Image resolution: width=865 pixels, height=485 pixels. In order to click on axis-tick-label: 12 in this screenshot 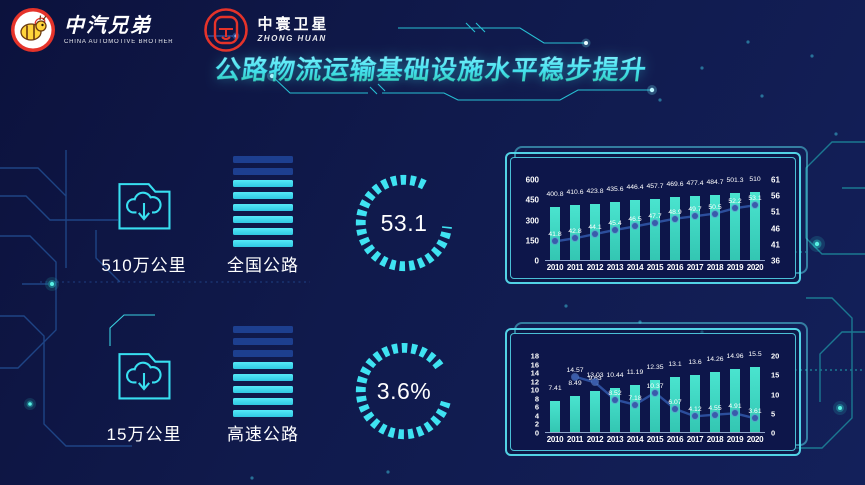, I will do `click(534, 382)`.